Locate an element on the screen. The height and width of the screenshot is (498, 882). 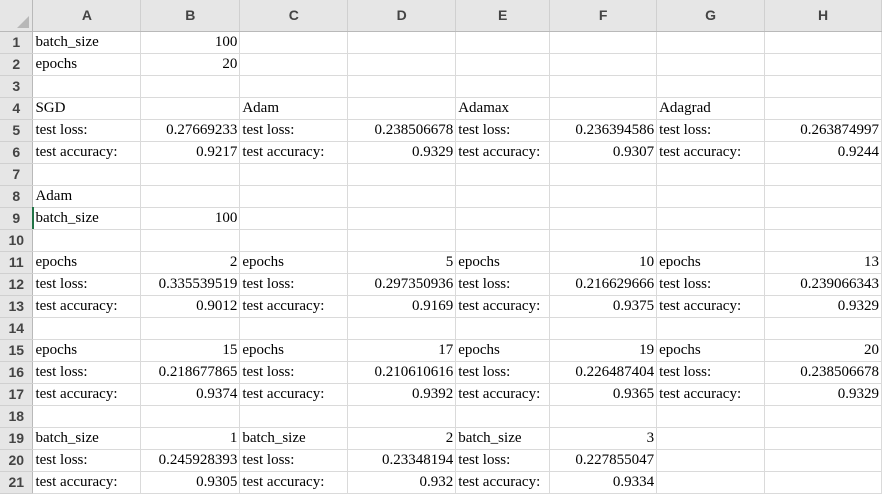
cell-a14 is located at coordinates (87, 328).